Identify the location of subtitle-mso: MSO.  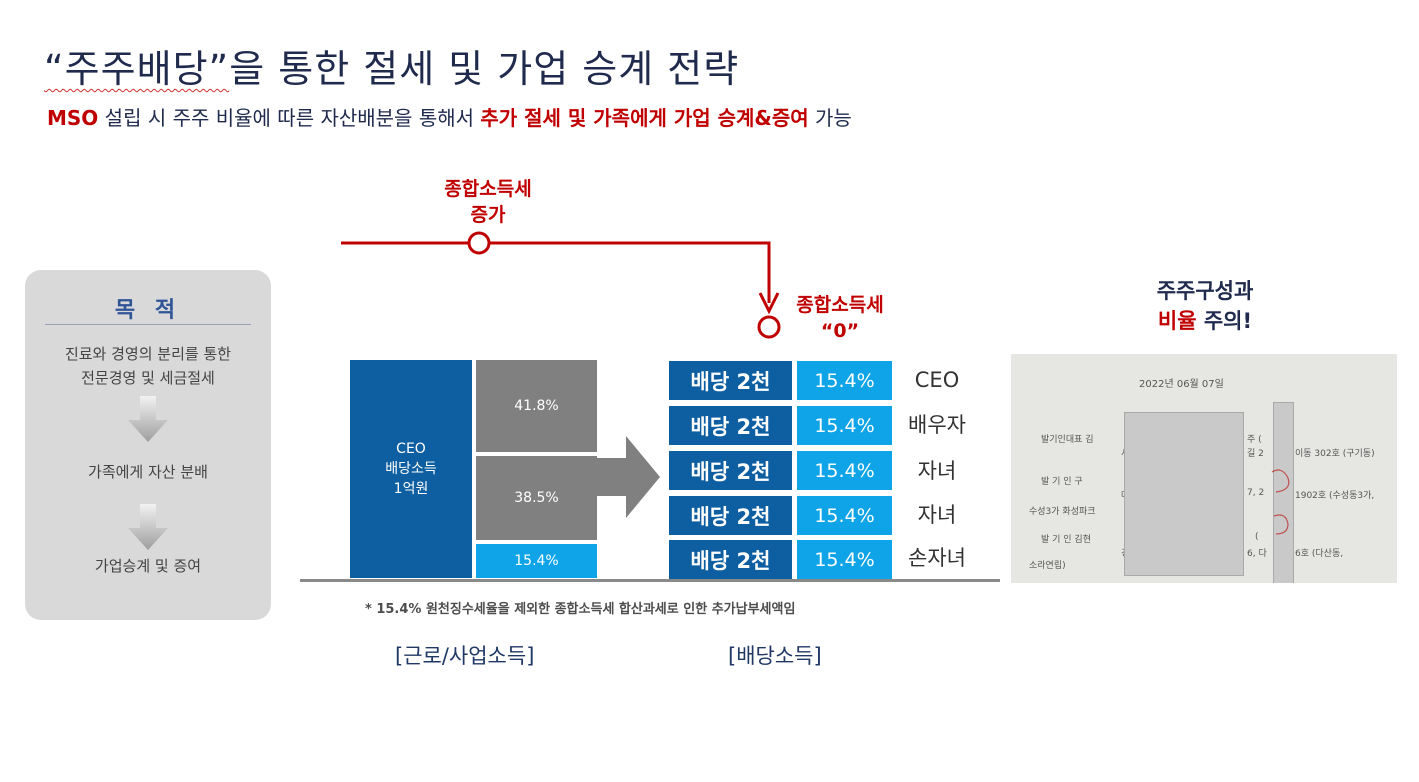
(73, 118).